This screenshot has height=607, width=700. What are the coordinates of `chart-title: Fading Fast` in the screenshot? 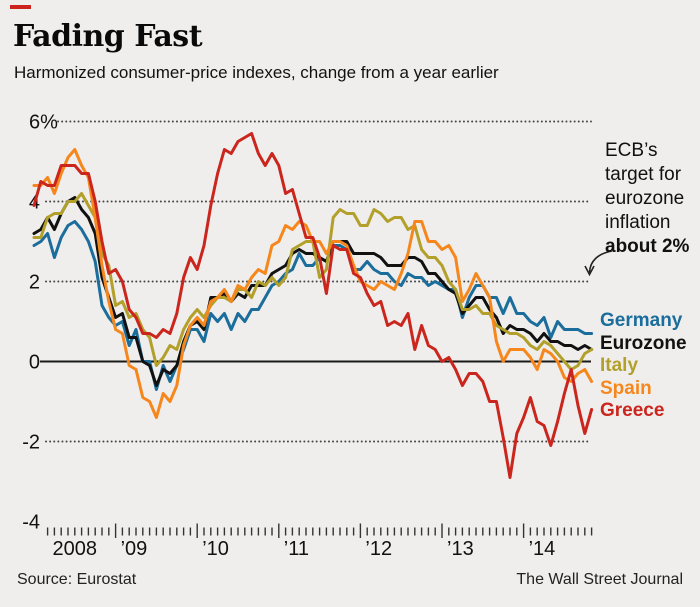 It's located at (108, 36).